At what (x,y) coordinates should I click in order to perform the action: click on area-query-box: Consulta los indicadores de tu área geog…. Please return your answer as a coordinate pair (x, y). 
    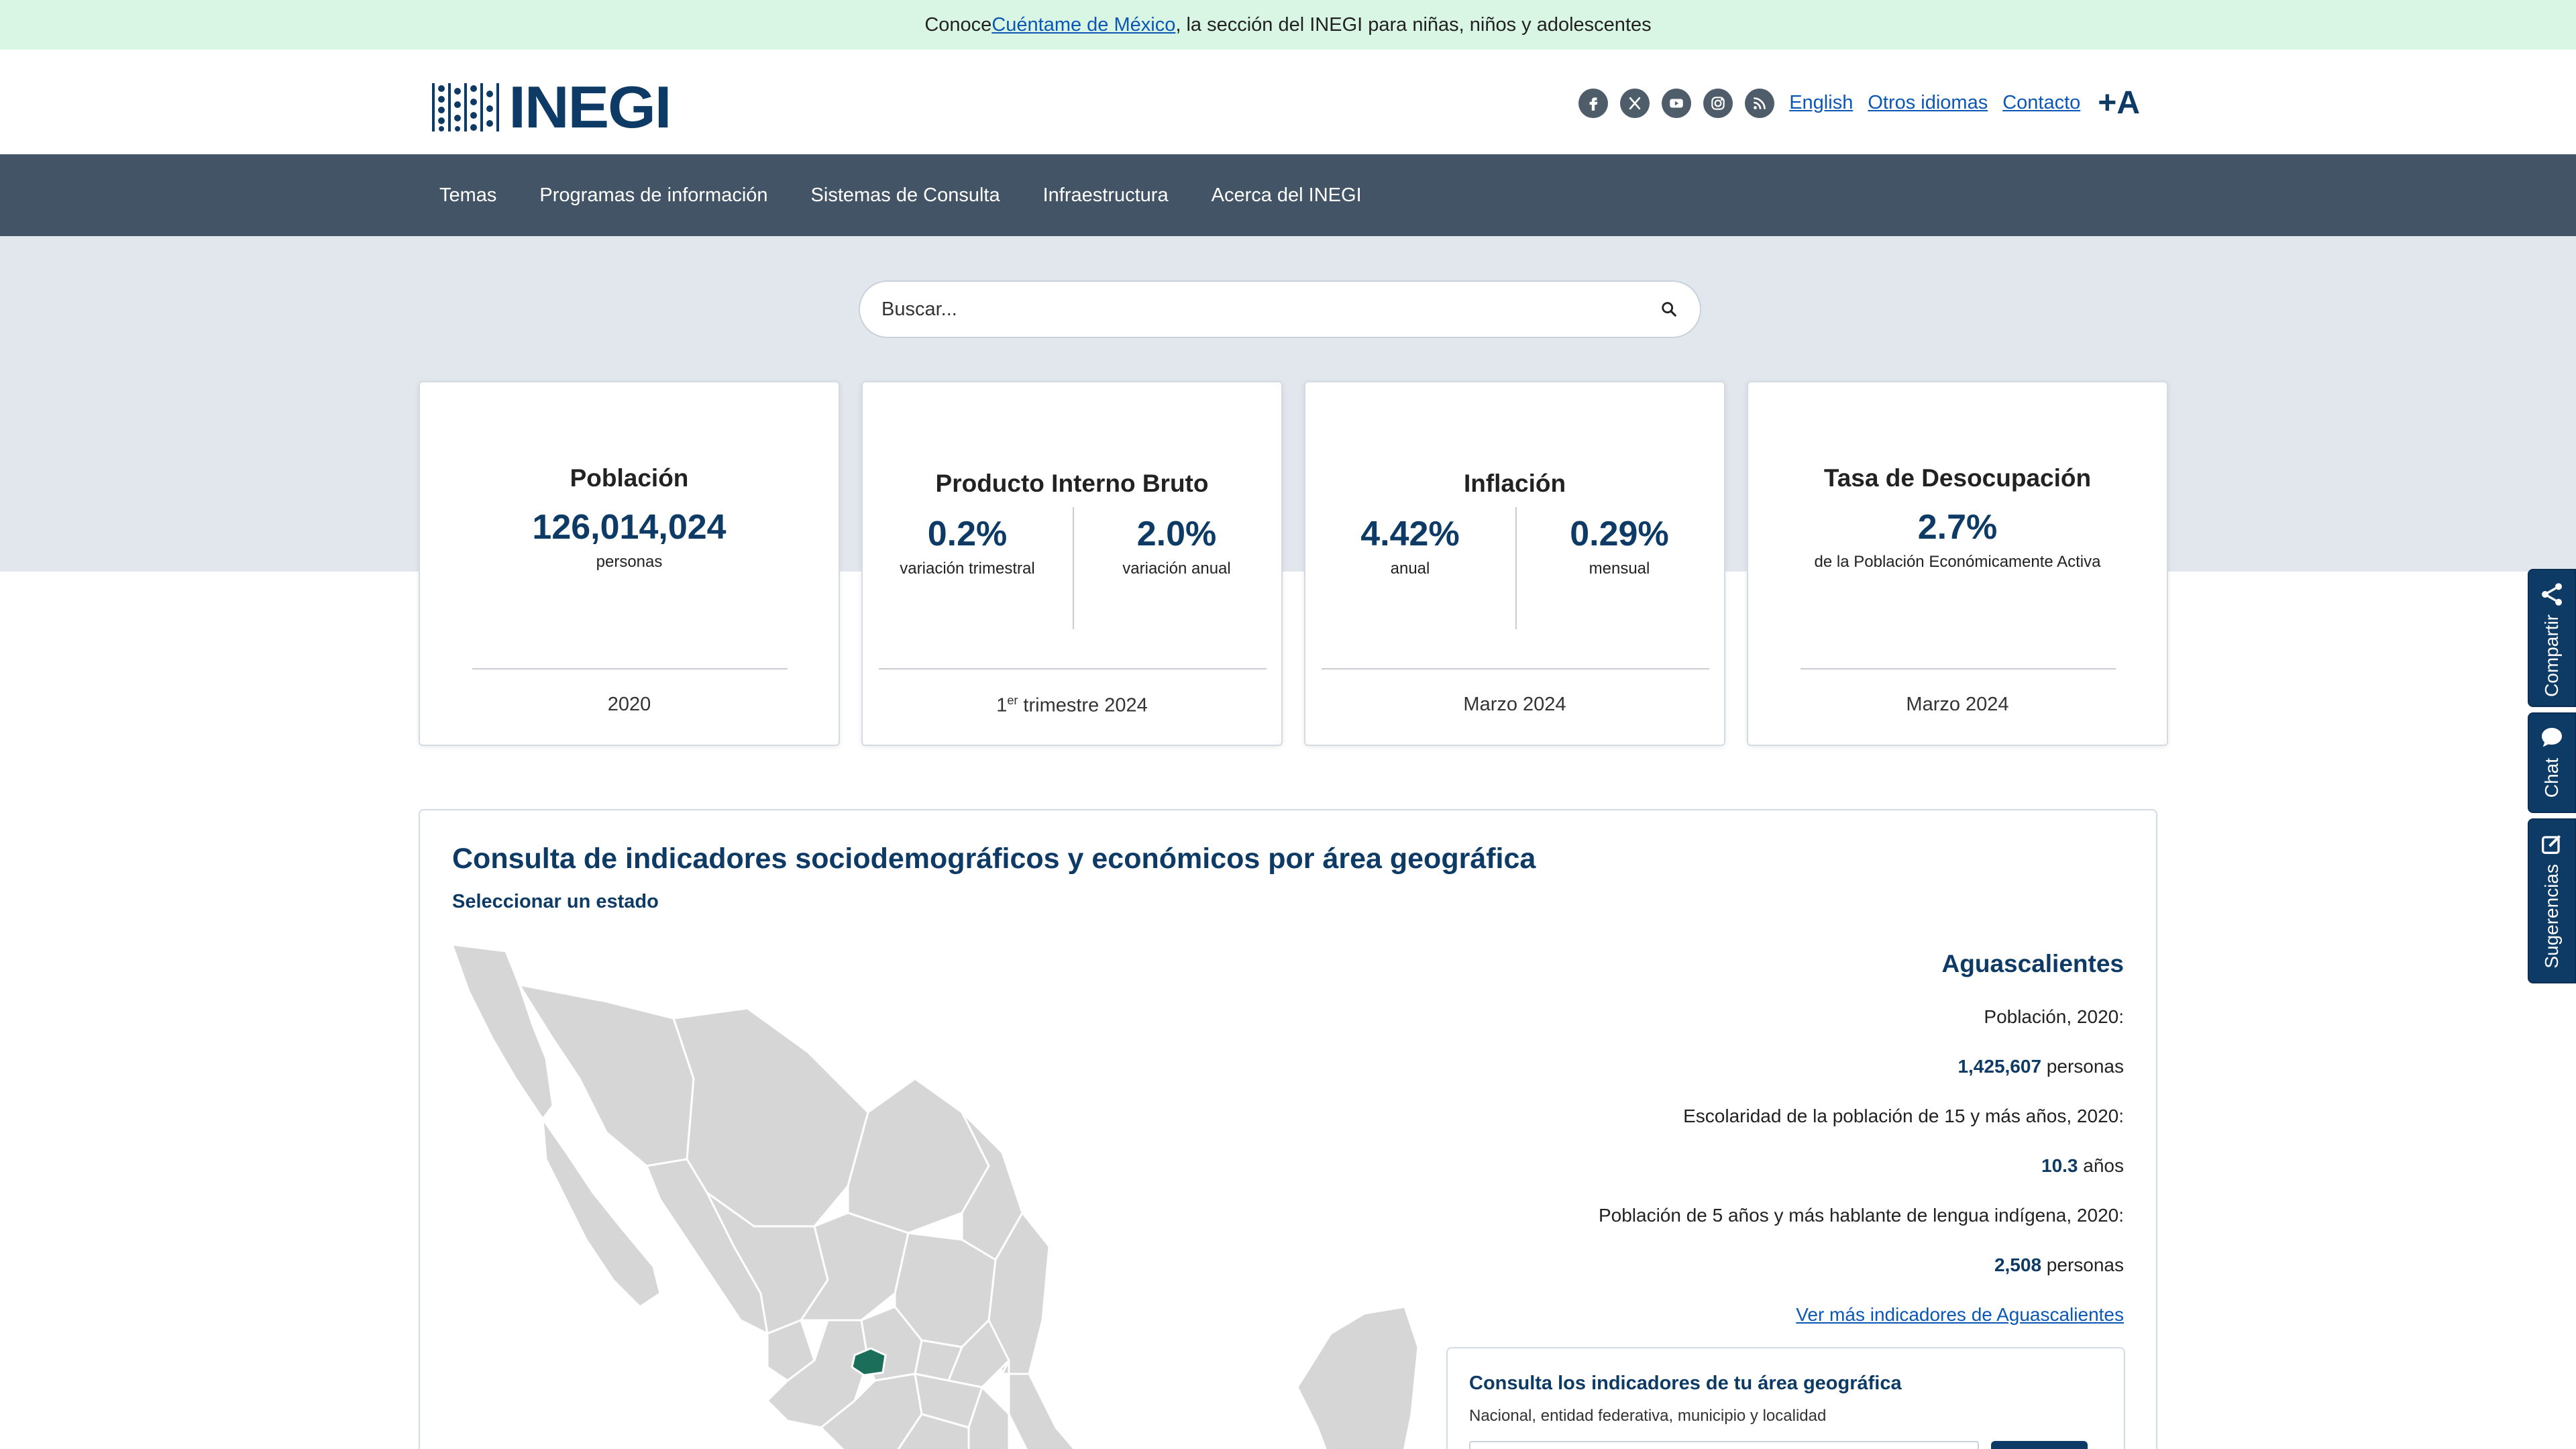
    Looking at the image, I should click on (1785, 1398).